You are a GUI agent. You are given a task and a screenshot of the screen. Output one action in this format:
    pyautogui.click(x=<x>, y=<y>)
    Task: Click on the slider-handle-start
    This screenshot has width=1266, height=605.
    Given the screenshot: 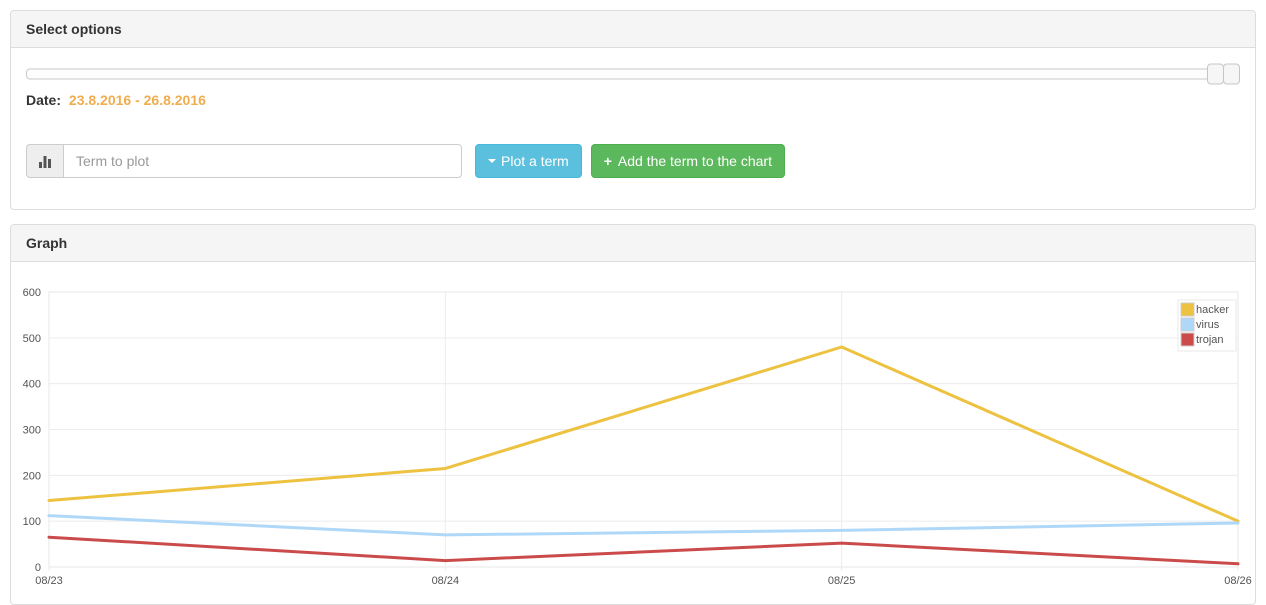 What is the action you would take?
    pyautogui.click(x=1215, y=73)
    